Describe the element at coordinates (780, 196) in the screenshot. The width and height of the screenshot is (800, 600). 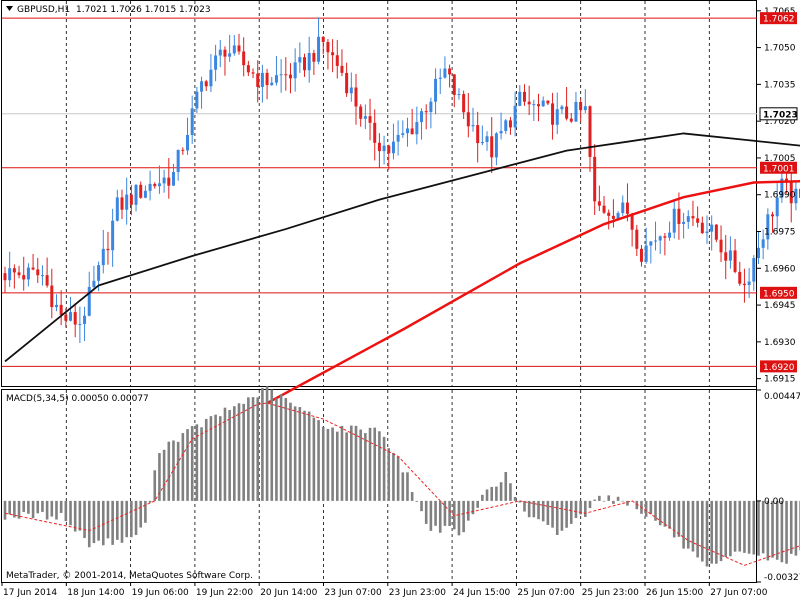
I see `price-tick-label: 1.6990` at that location.